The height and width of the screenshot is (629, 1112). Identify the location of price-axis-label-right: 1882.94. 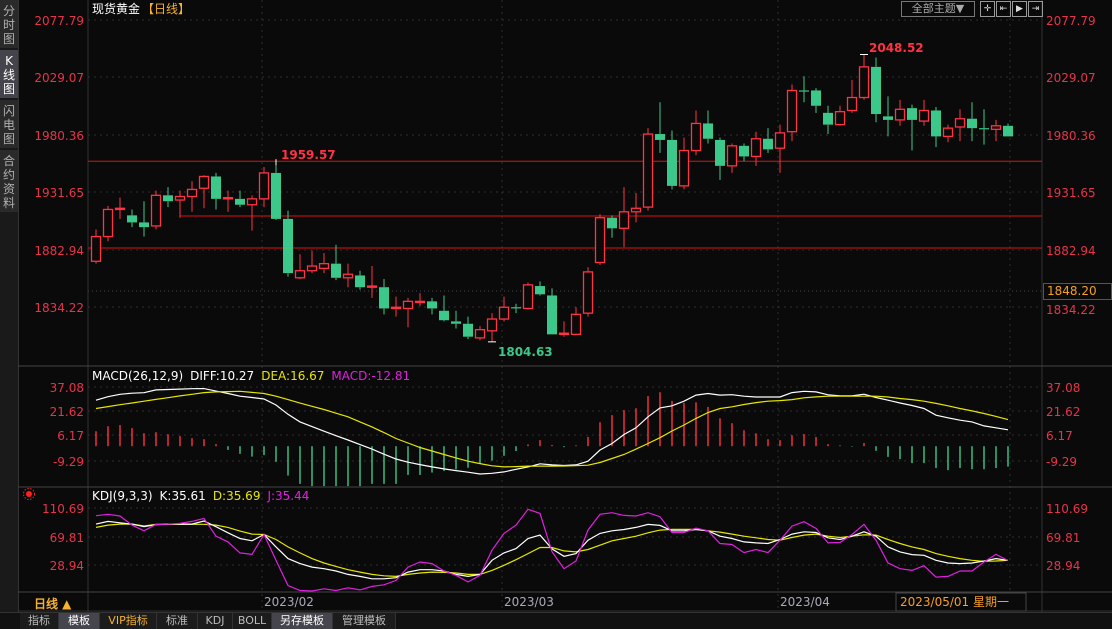
(1071, 251).